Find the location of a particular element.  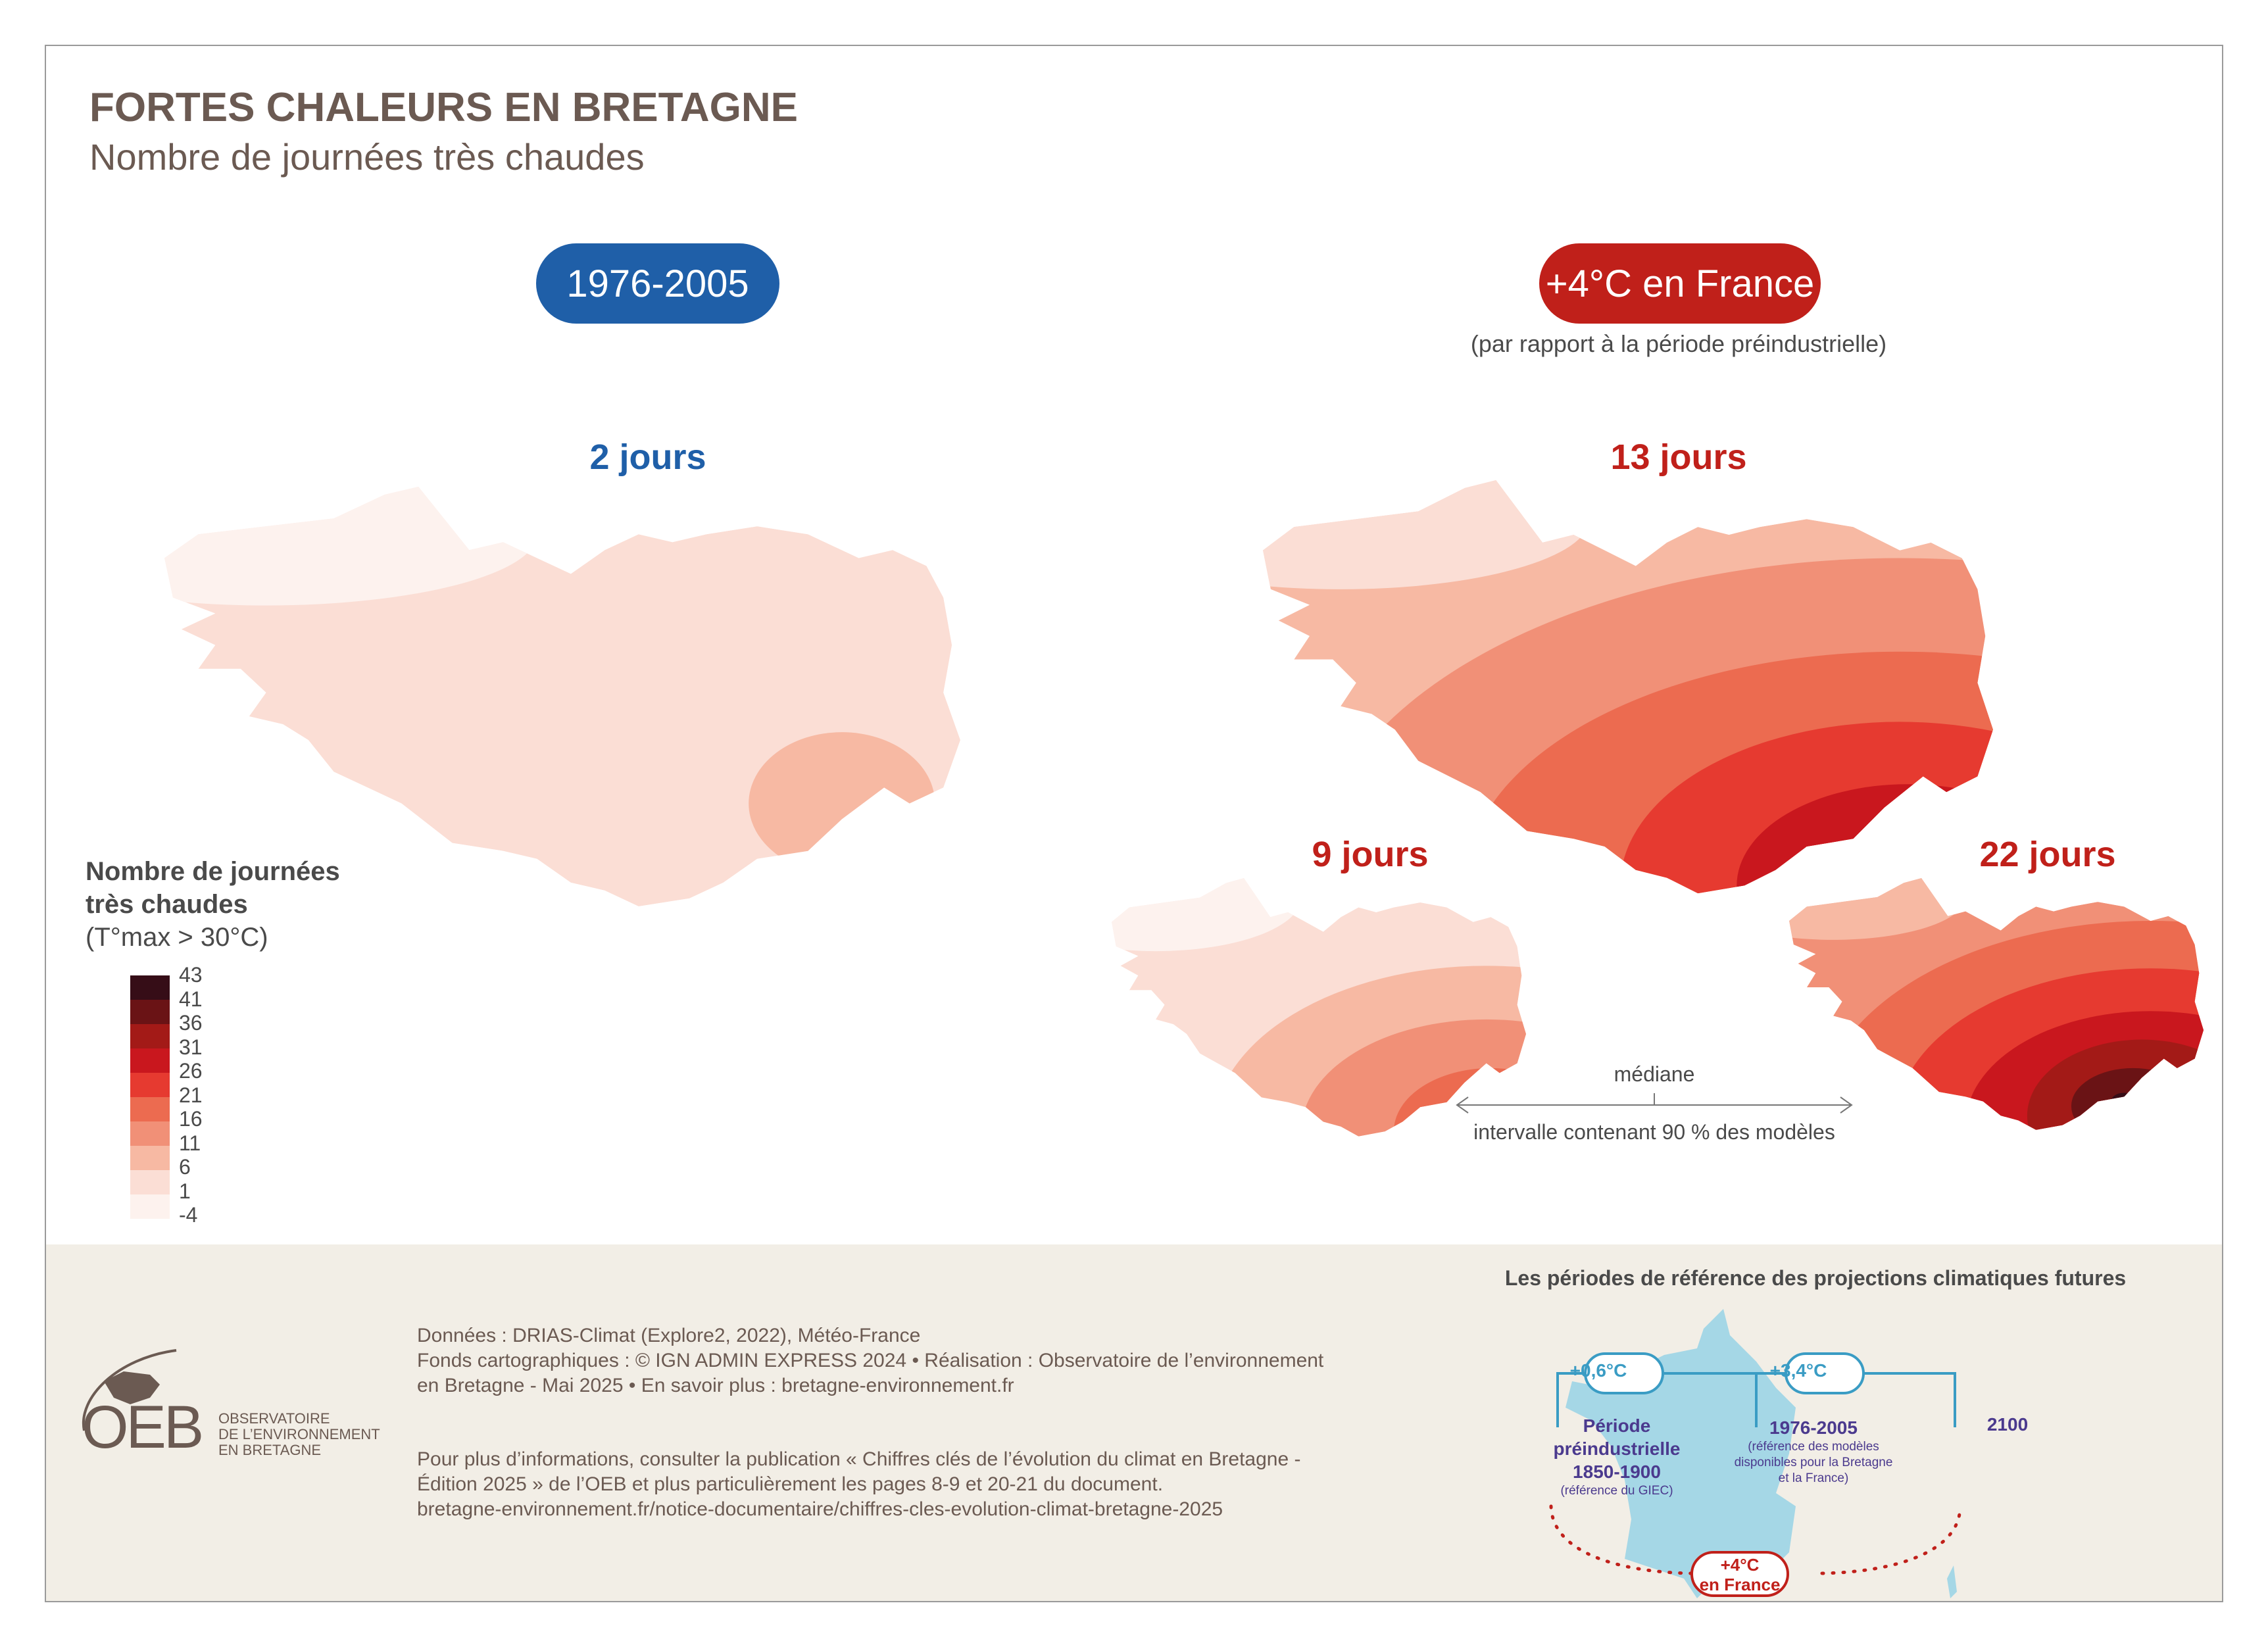

oeb-logo-line1: OBSERVATOIRE is located at coordinates (274, 1418).